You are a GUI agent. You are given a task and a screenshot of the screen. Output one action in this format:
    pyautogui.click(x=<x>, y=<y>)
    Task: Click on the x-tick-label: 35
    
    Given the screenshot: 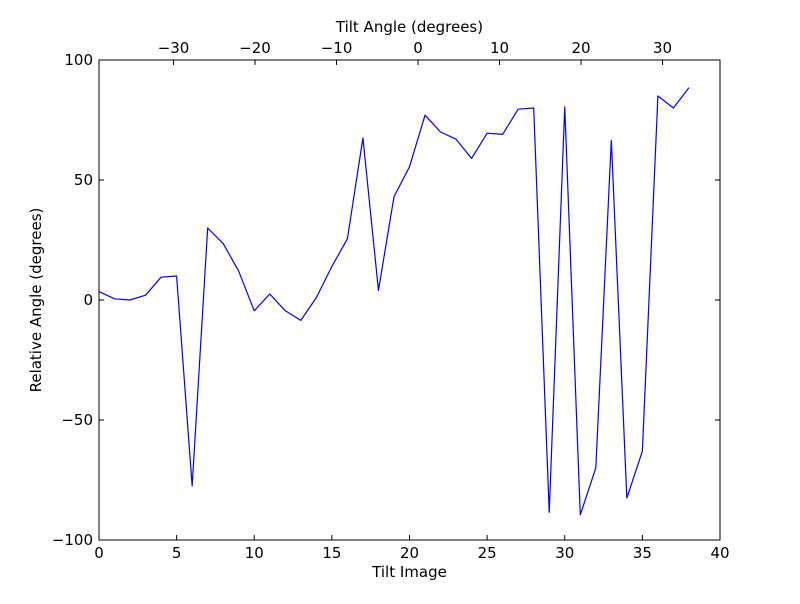 What is the action you would take?
    pyautogui.click(x=642, y=553)
    